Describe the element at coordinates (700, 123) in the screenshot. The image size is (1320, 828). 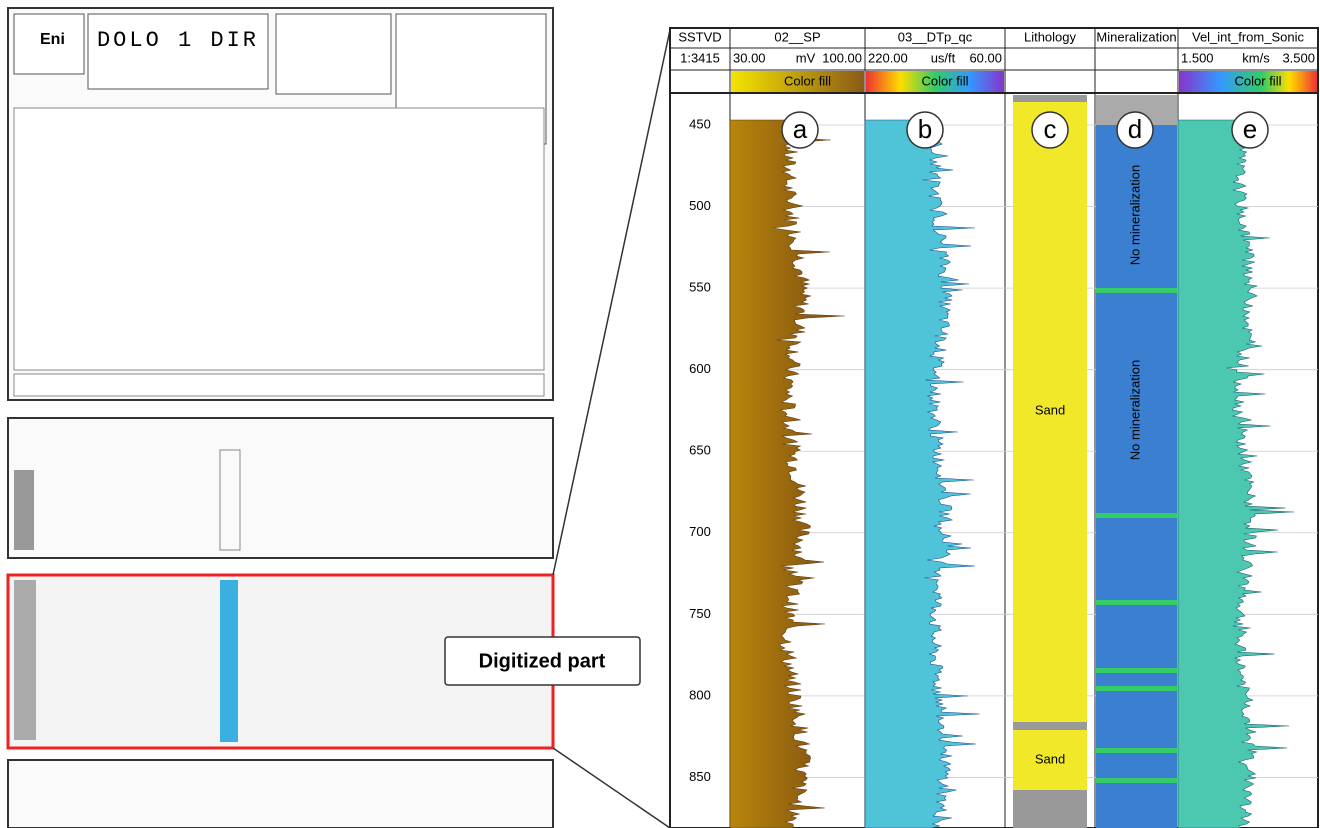
I see `depth-label: 450` at that location.